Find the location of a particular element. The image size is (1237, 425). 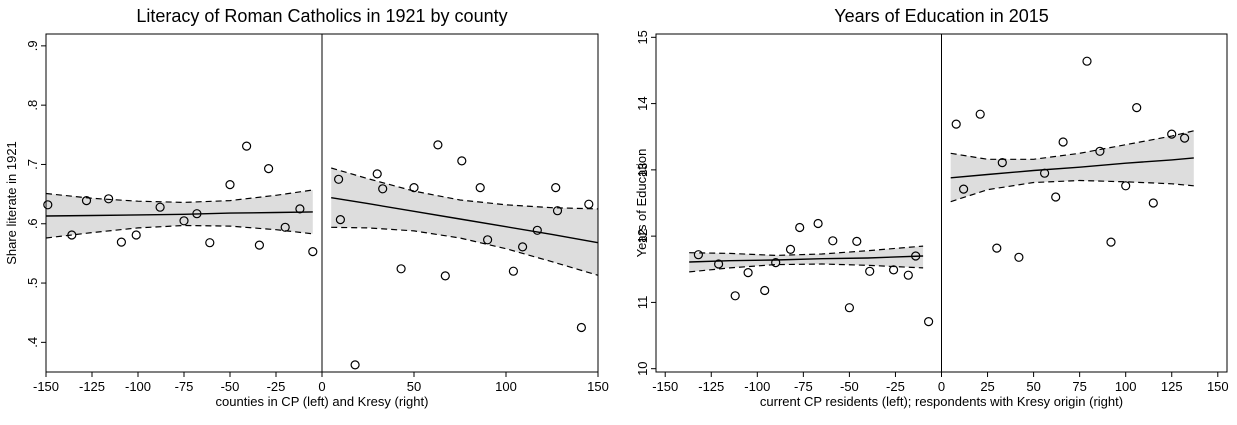

chart-title: Years of Education in 2015 is located at coordinates (941, 16).